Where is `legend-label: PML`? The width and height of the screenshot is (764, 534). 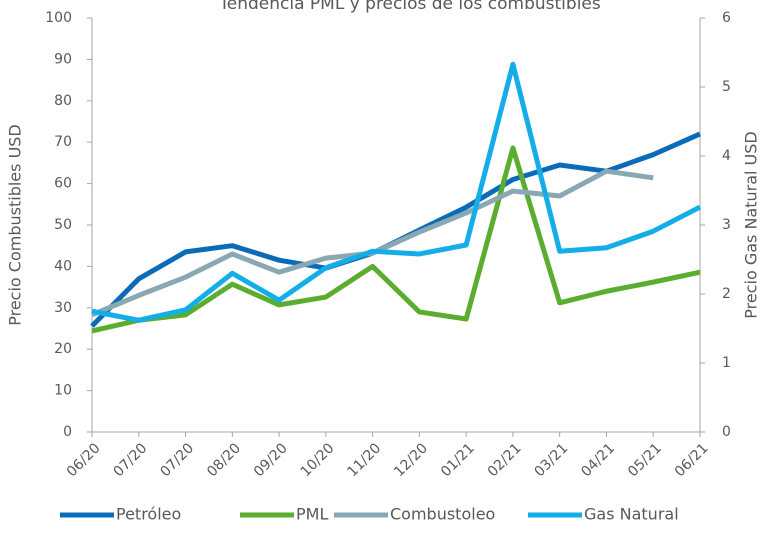
legend-label: PML is located at coordinates (312, 514).